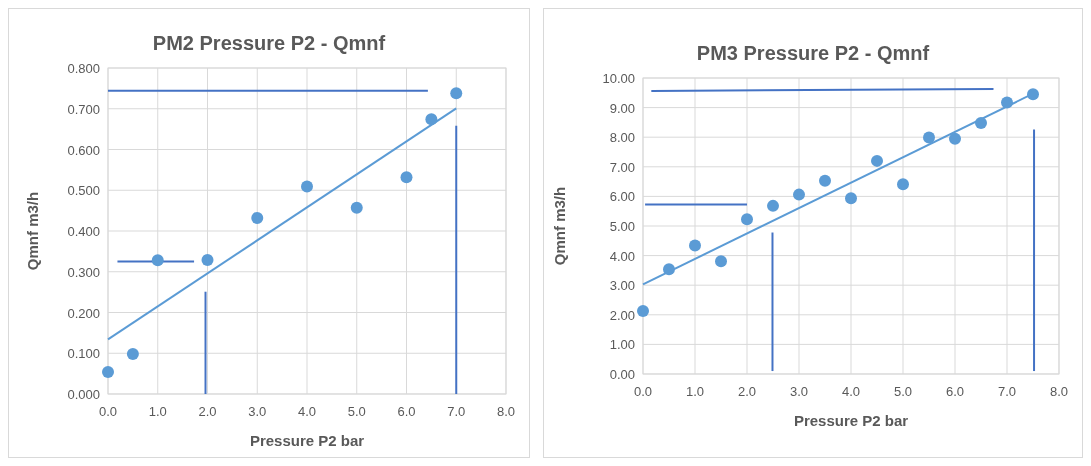  What do you see at coordinates (83, 231) in the screenshot?
I see `y-tick-label: 0.400` at bounding box center [83, 231].